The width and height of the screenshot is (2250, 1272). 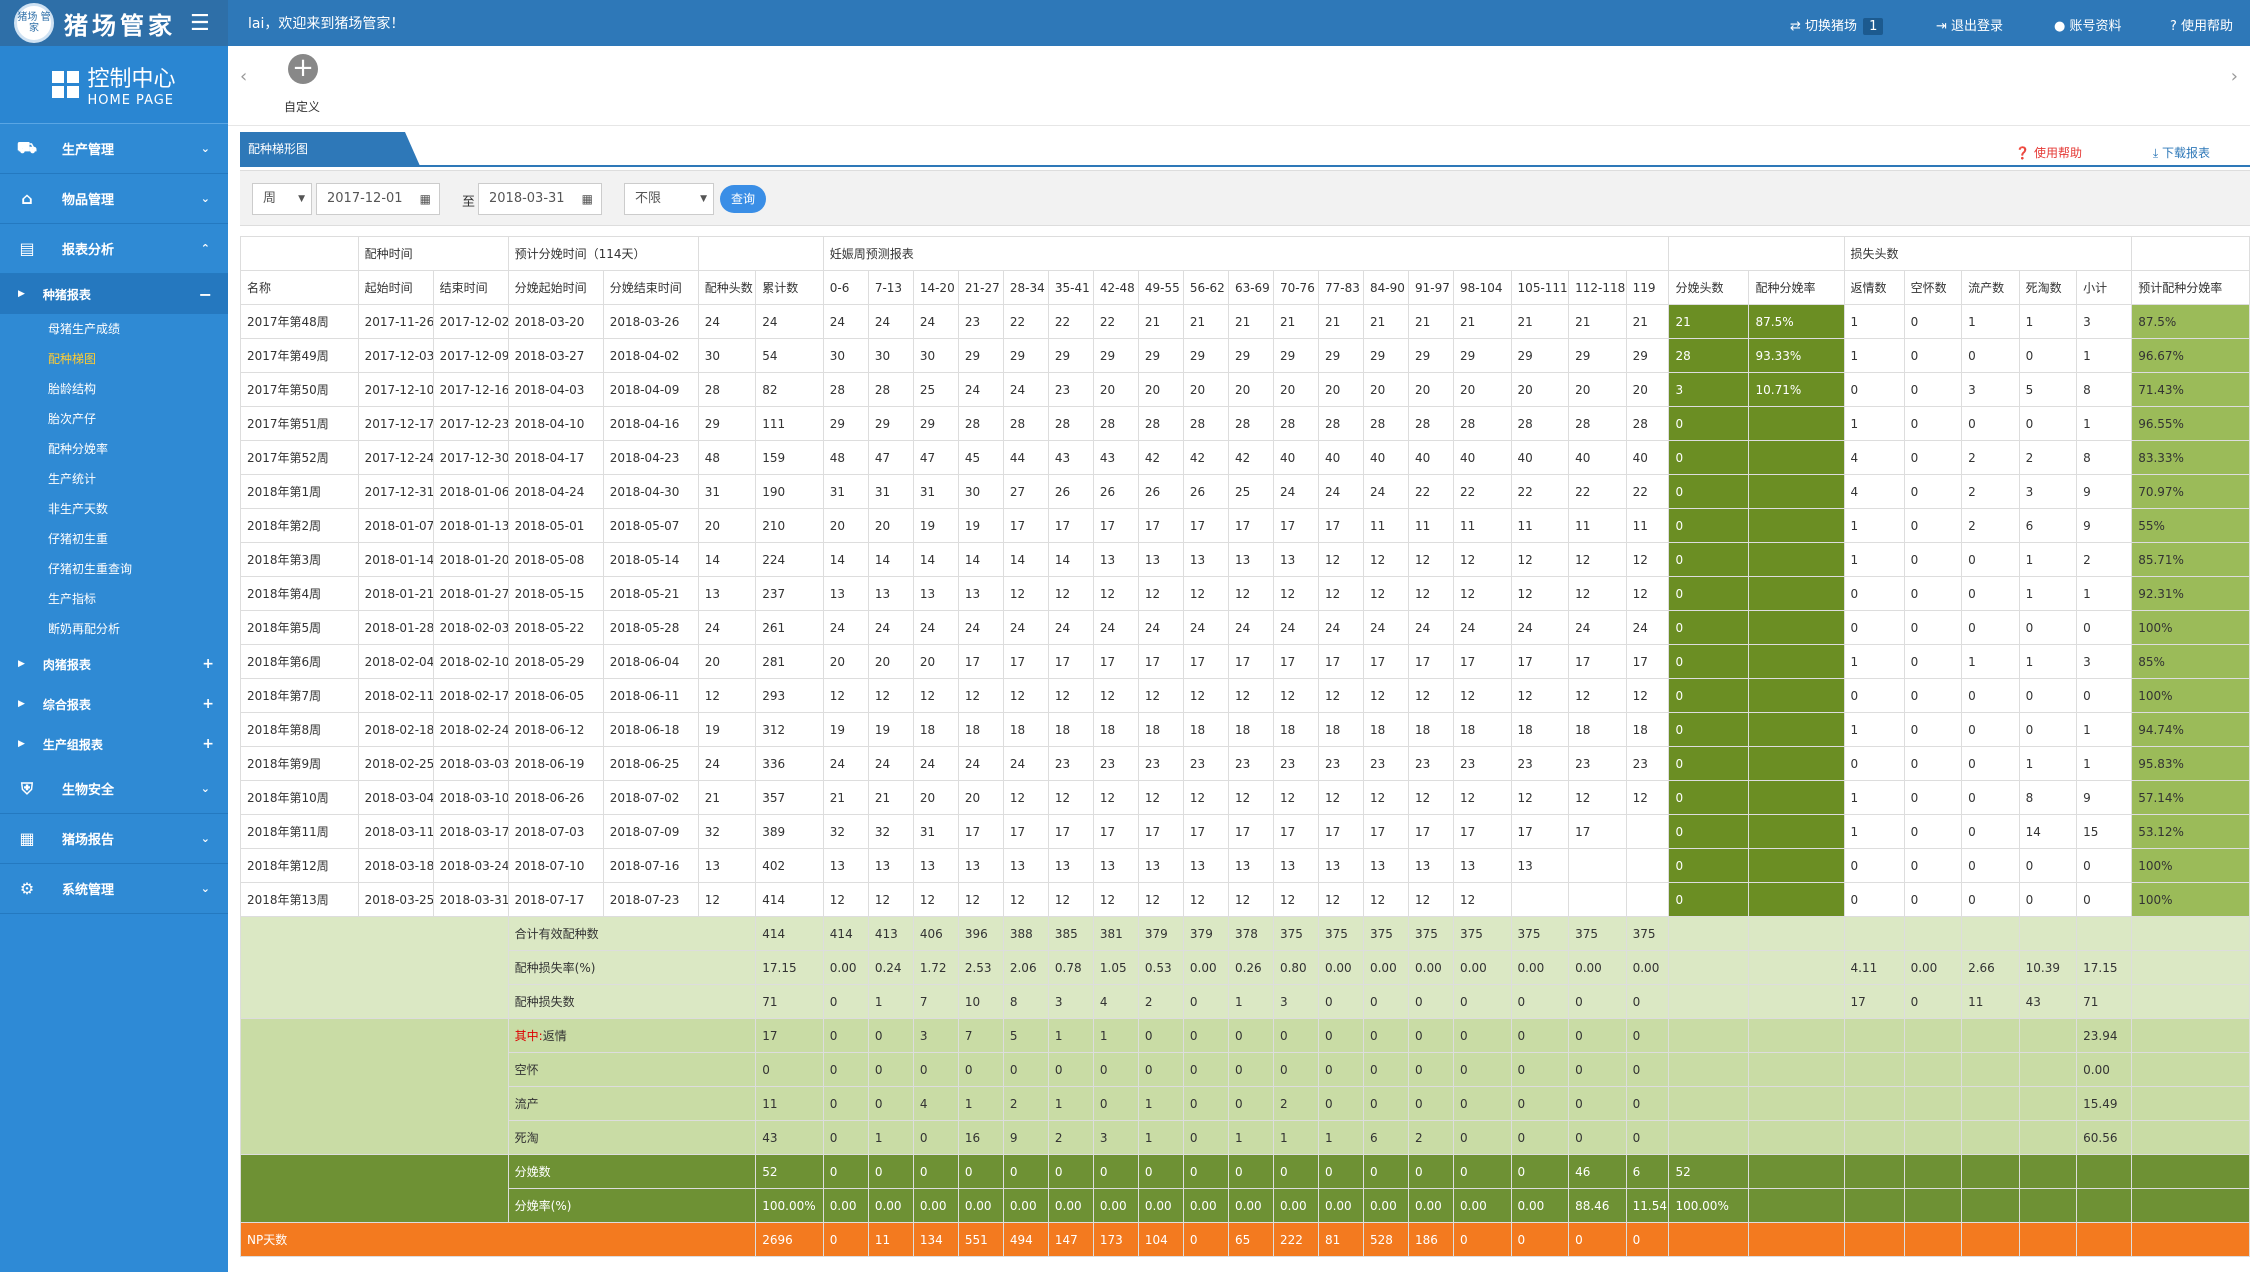 What do you see at coordinates (114, 479) in the screenshot?
I see `sidebar-item: 生产统计` at bounding box center [114, 479].